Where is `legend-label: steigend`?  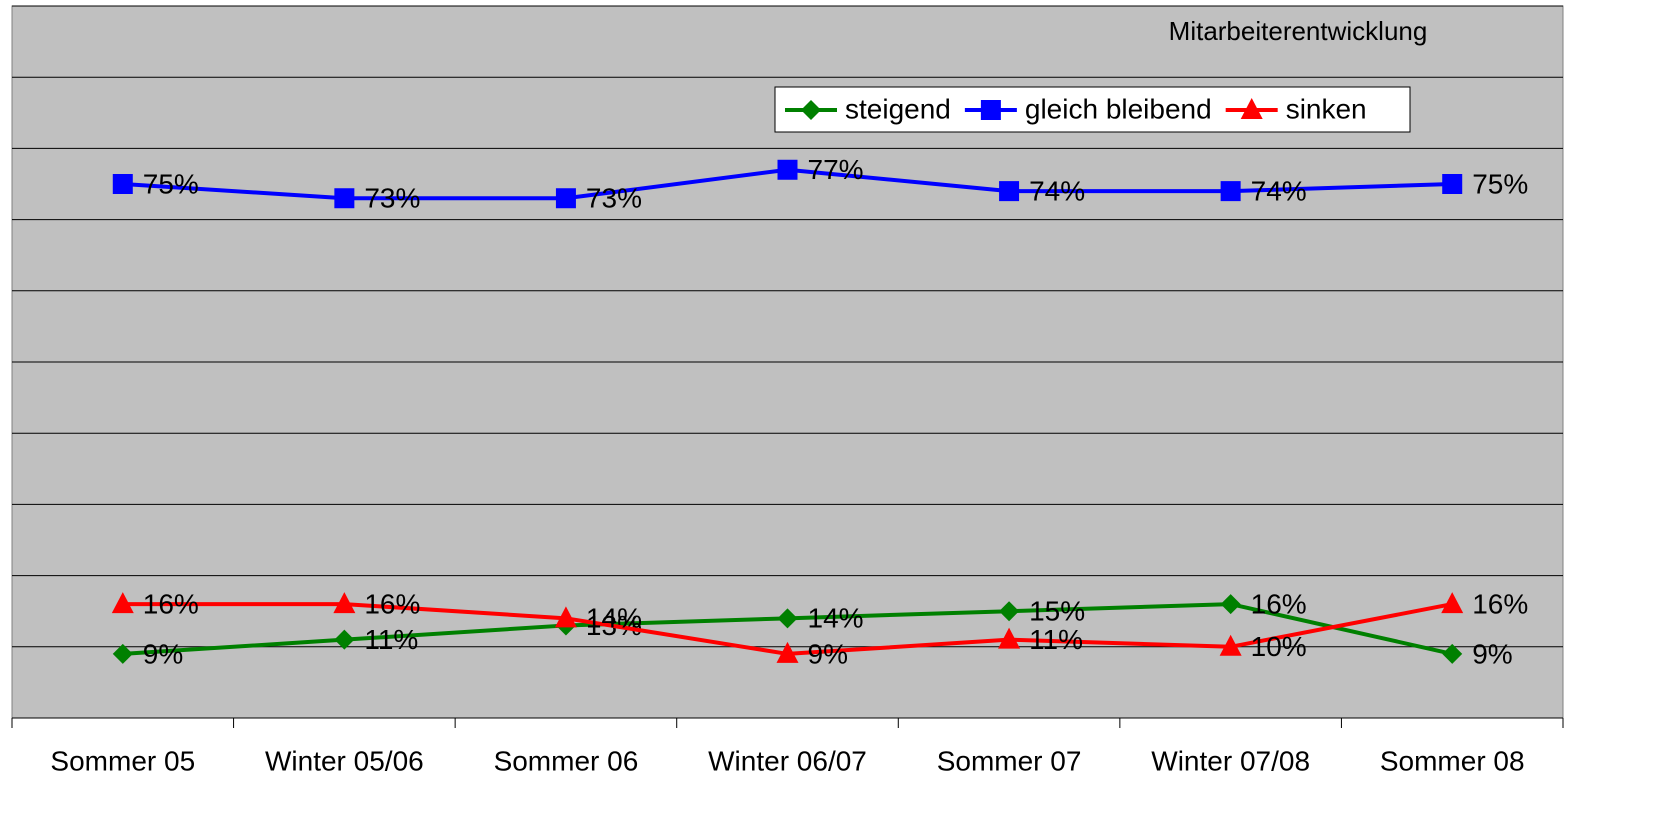 legend-label: steigend is located at coordinates (898, 108).